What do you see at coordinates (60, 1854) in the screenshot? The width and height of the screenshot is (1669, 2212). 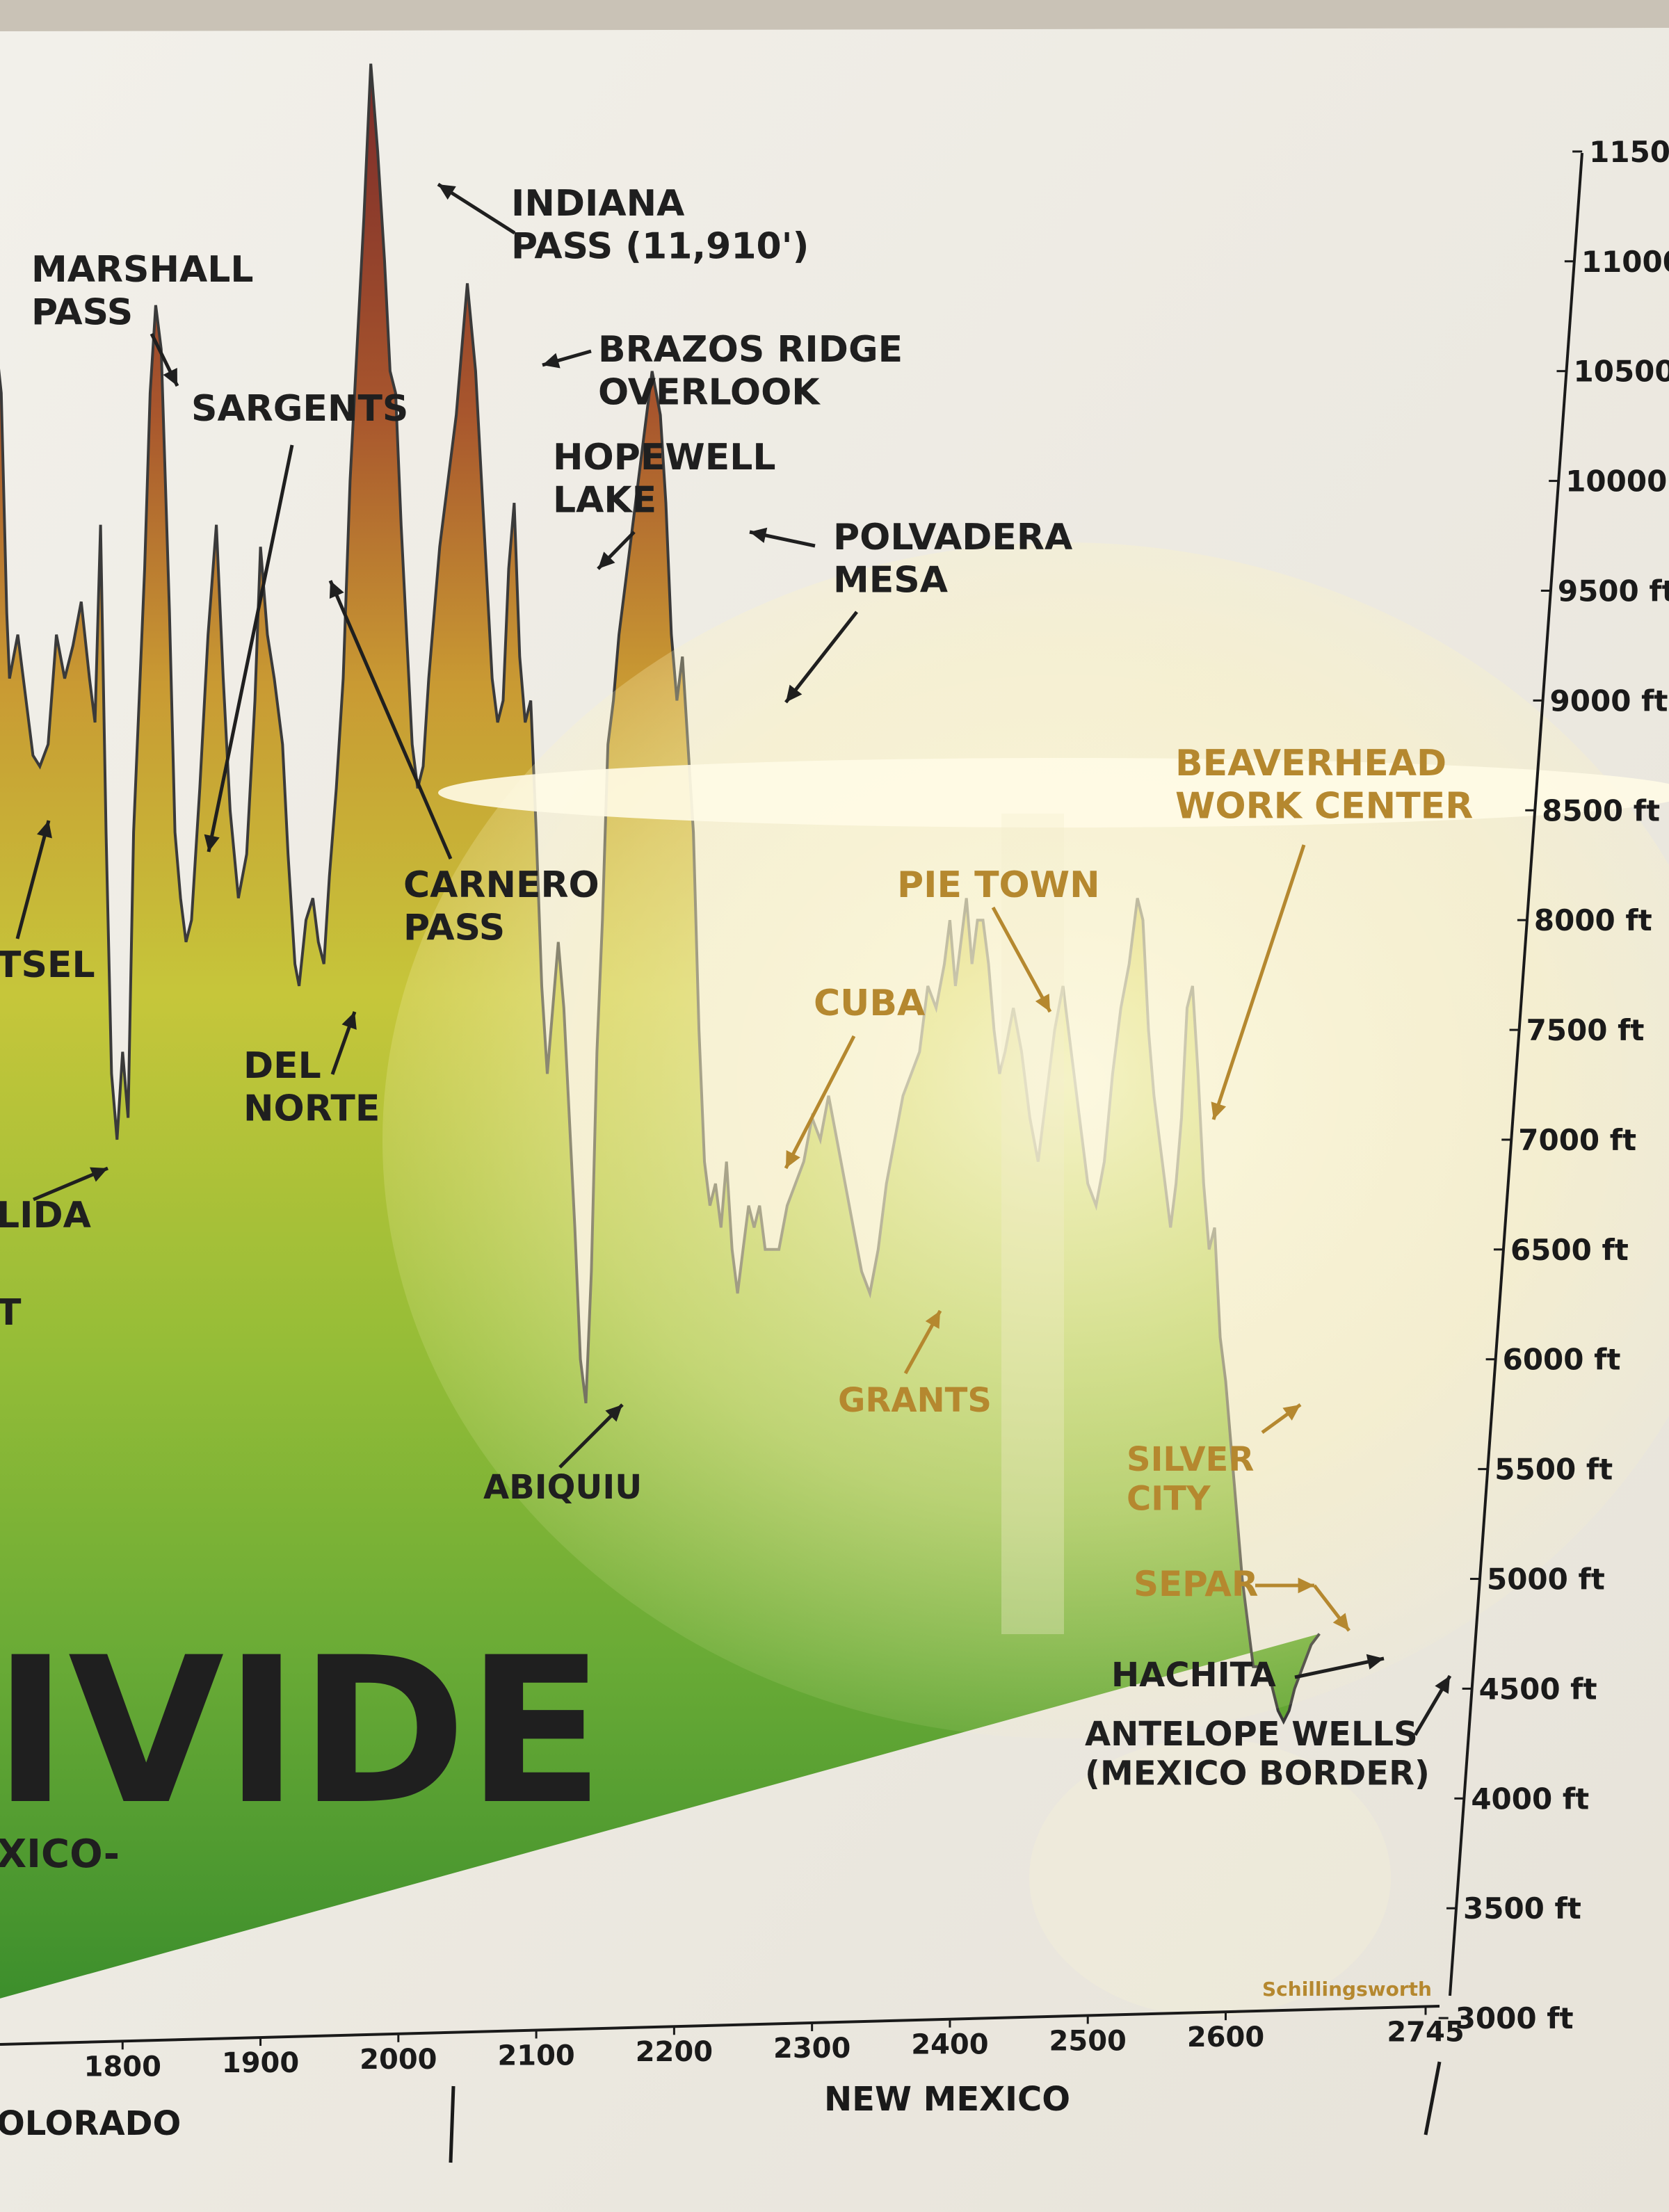 I see `poster-subtitle: XICO-` at bounding box center [60, 1854].